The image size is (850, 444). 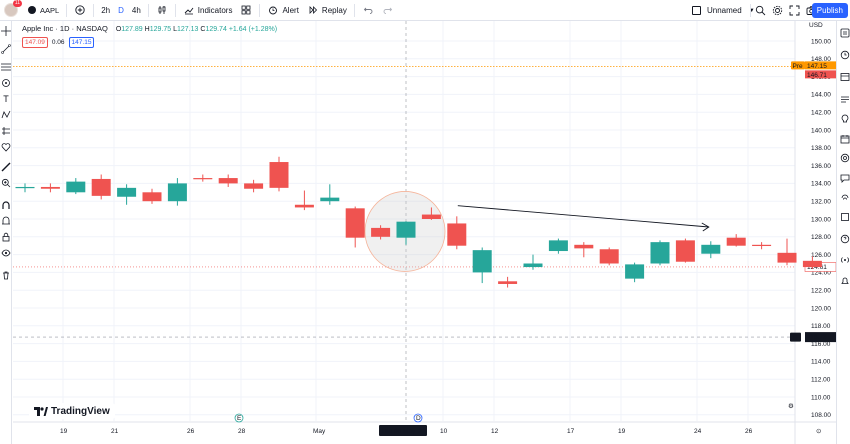 I want to click on price-tick-label: 134.00, so click(x=821, y=184).